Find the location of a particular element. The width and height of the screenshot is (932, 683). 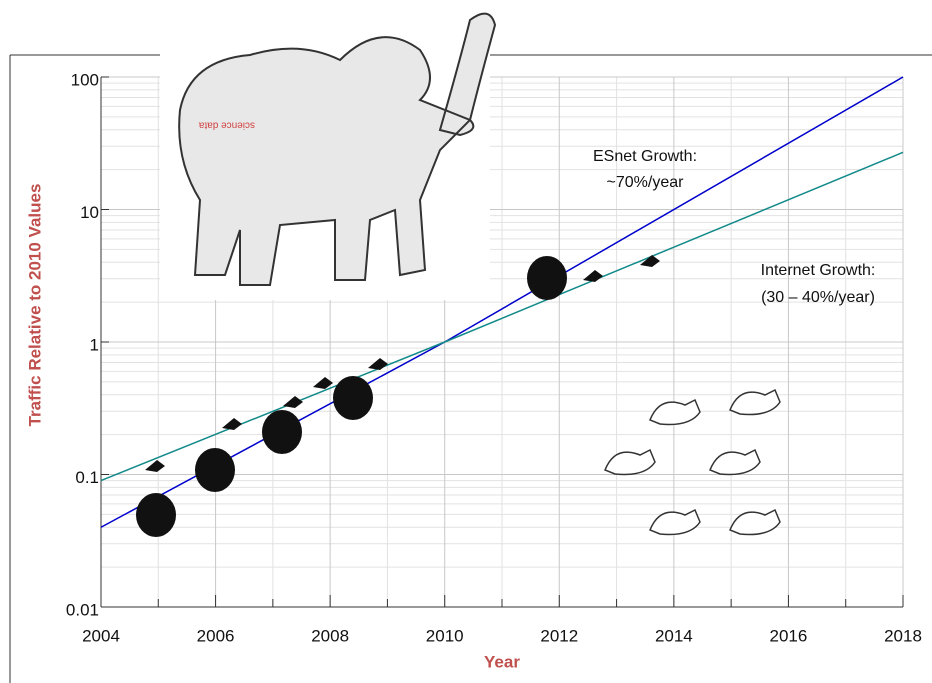

mice is located at coordinates (692, 462).